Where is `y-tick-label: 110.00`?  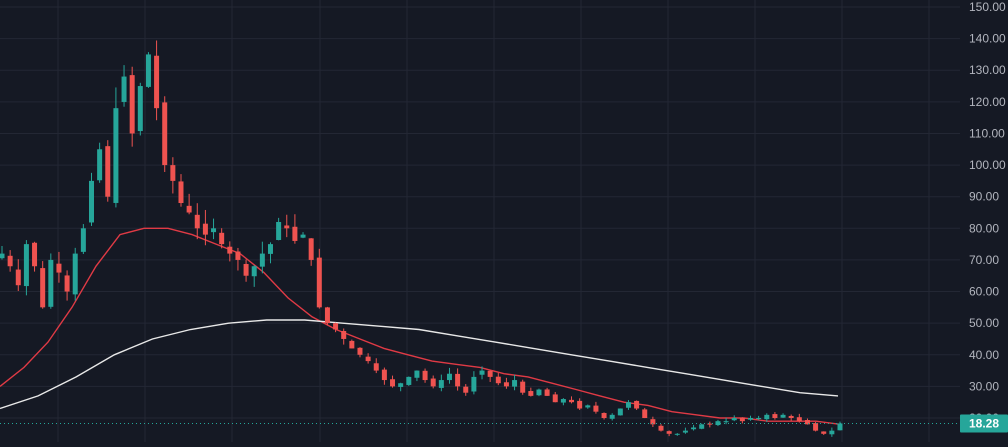
y-tick-label: 110.00 is located at coordinates (987, 133).